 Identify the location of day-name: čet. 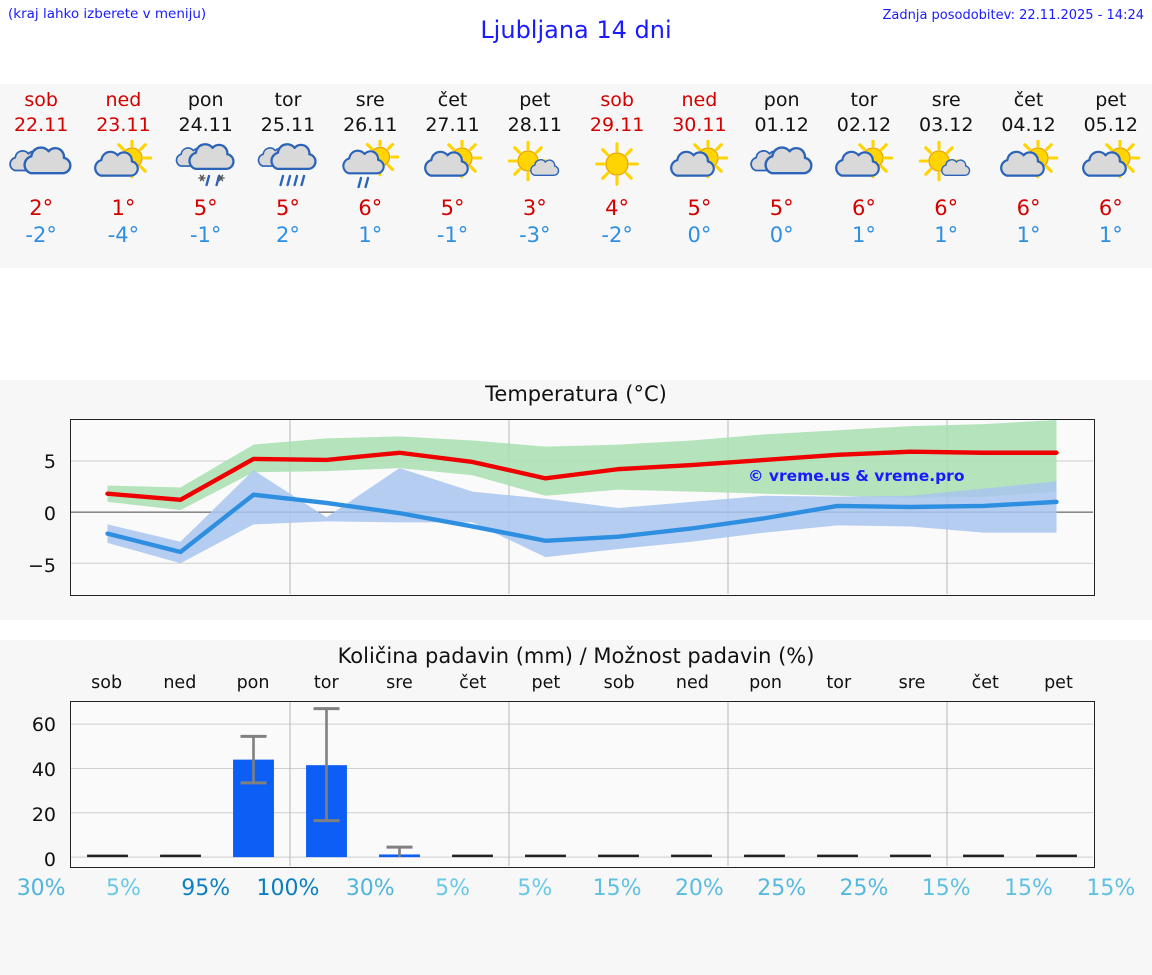
(1028, 100).